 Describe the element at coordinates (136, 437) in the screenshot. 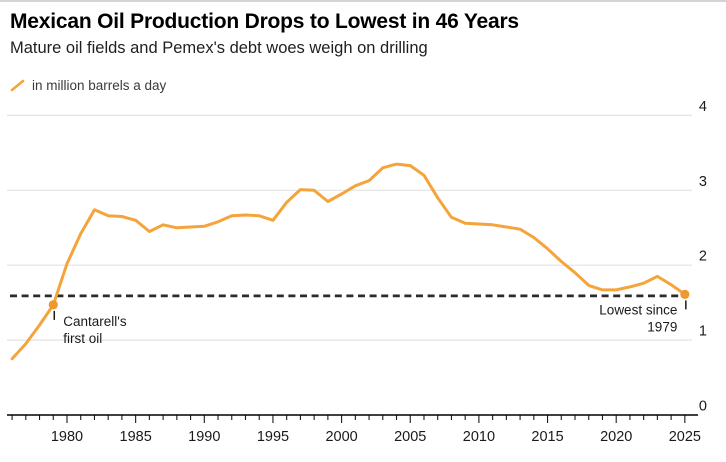

I see `x-axis-label: 1985` at that location.